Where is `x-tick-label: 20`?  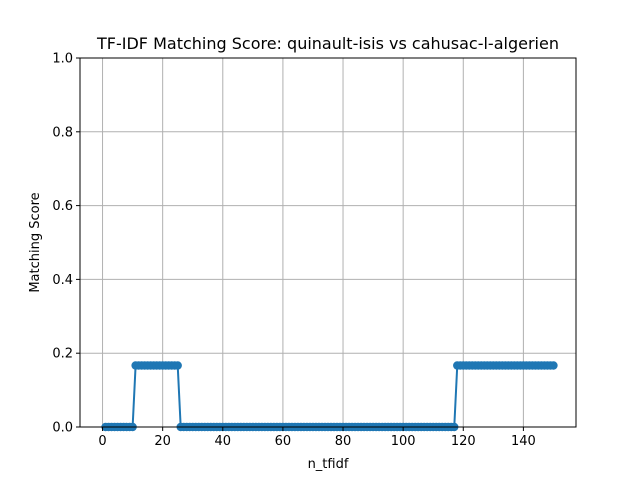 x-tick-label: 20 is located at coordinates (162, 441).